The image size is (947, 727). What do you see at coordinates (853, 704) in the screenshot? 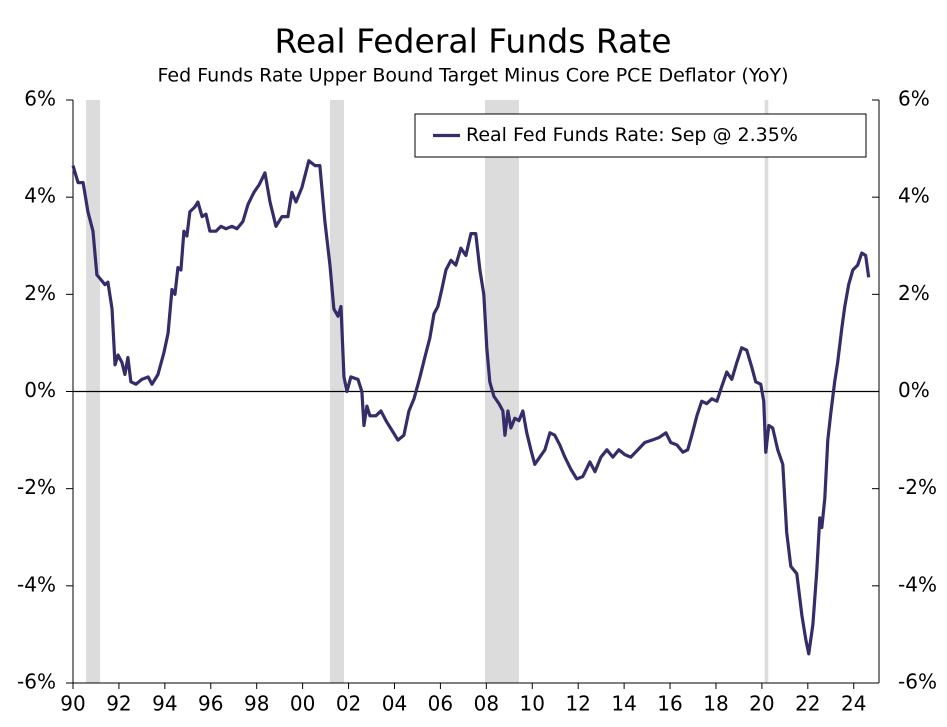
I see `x-tick-label: 24` at bounding box center [853, 704].